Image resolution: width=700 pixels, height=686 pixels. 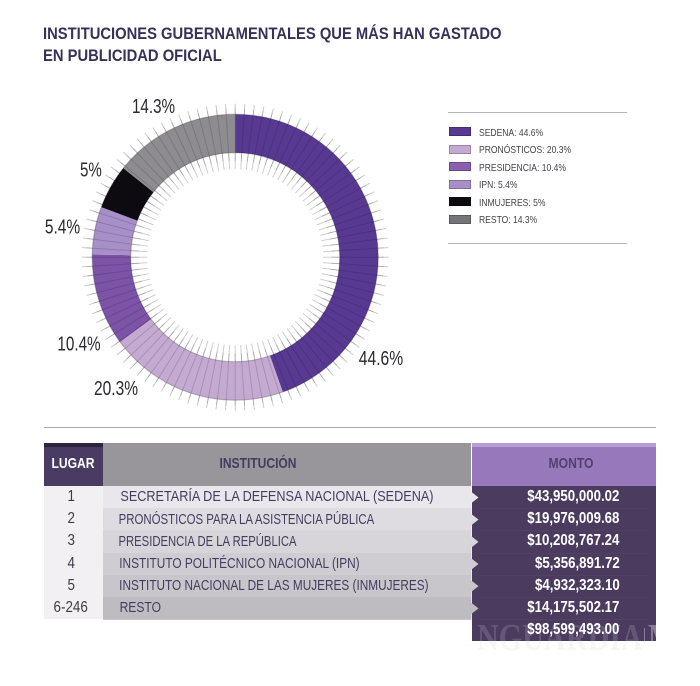 I want to click on svg-text: 44.6%, so click(x=381, y=358).